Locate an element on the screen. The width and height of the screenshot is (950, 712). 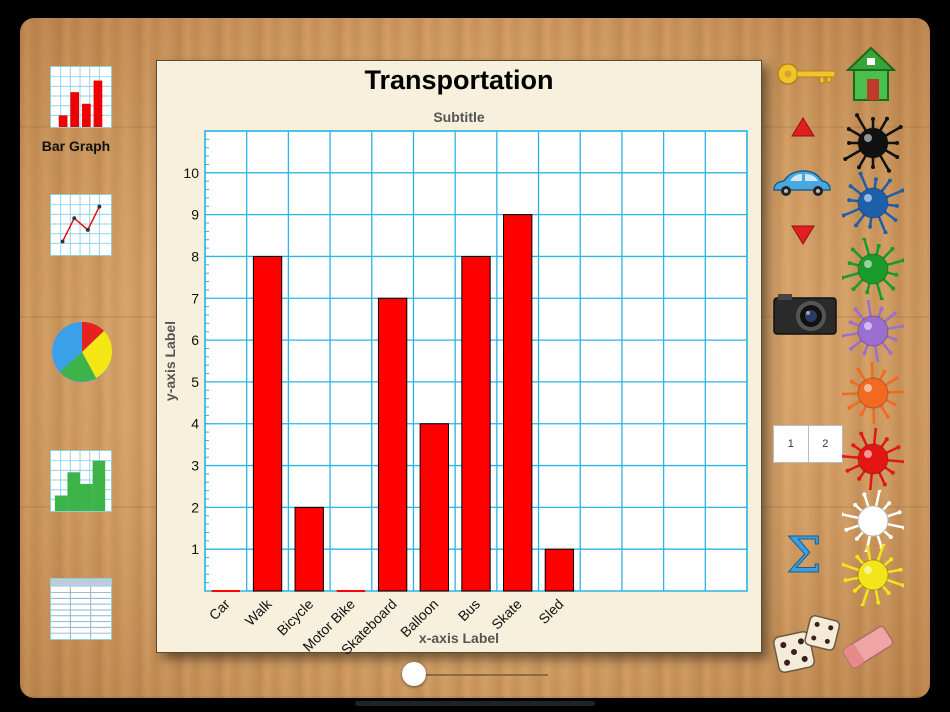
camera-icon is located at coordinates (805, 314).